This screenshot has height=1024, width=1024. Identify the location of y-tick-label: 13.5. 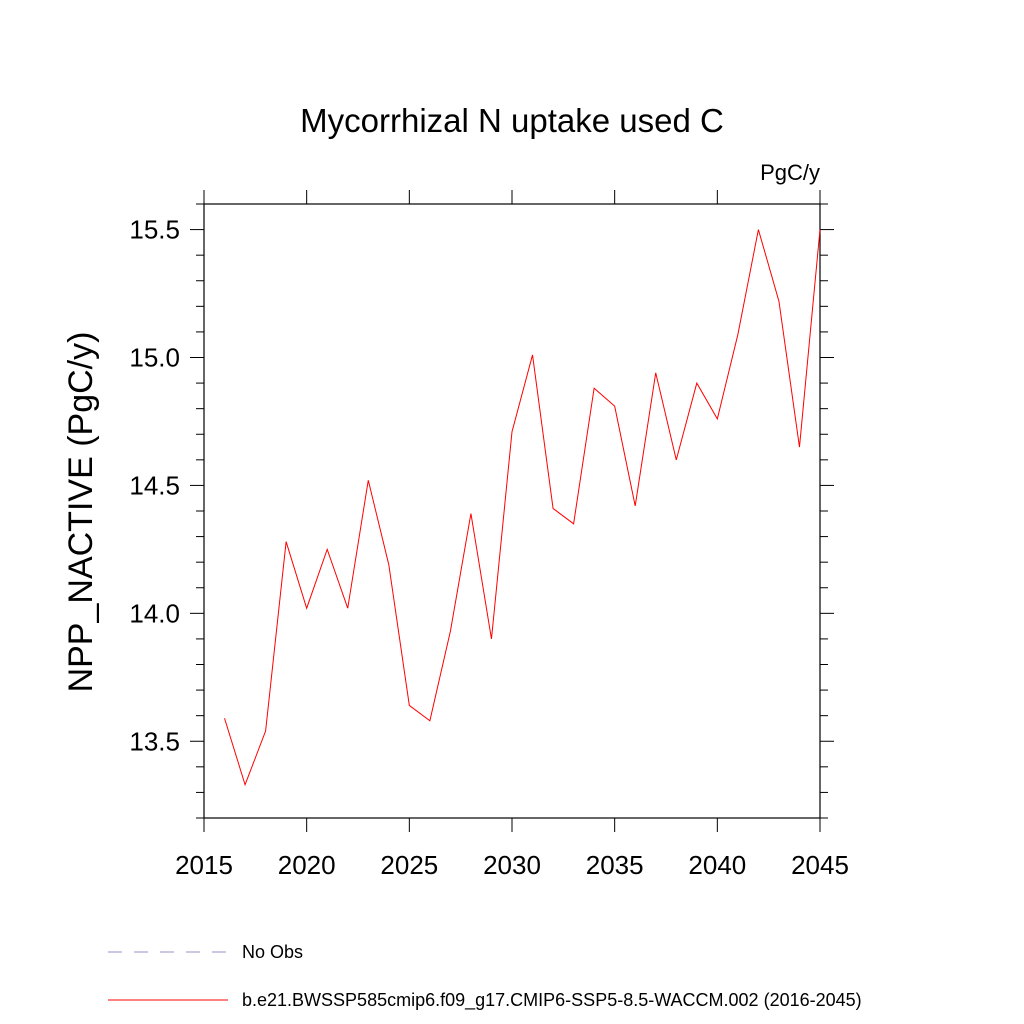
(154, 741).